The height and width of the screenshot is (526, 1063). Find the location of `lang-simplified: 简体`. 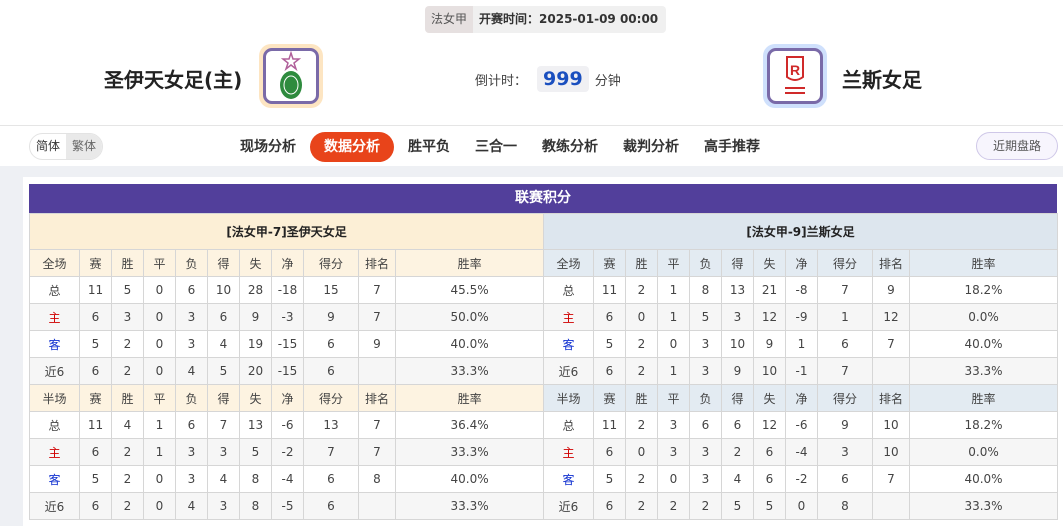

lang-simplified: 简体 is located at coordinates (48, 146).